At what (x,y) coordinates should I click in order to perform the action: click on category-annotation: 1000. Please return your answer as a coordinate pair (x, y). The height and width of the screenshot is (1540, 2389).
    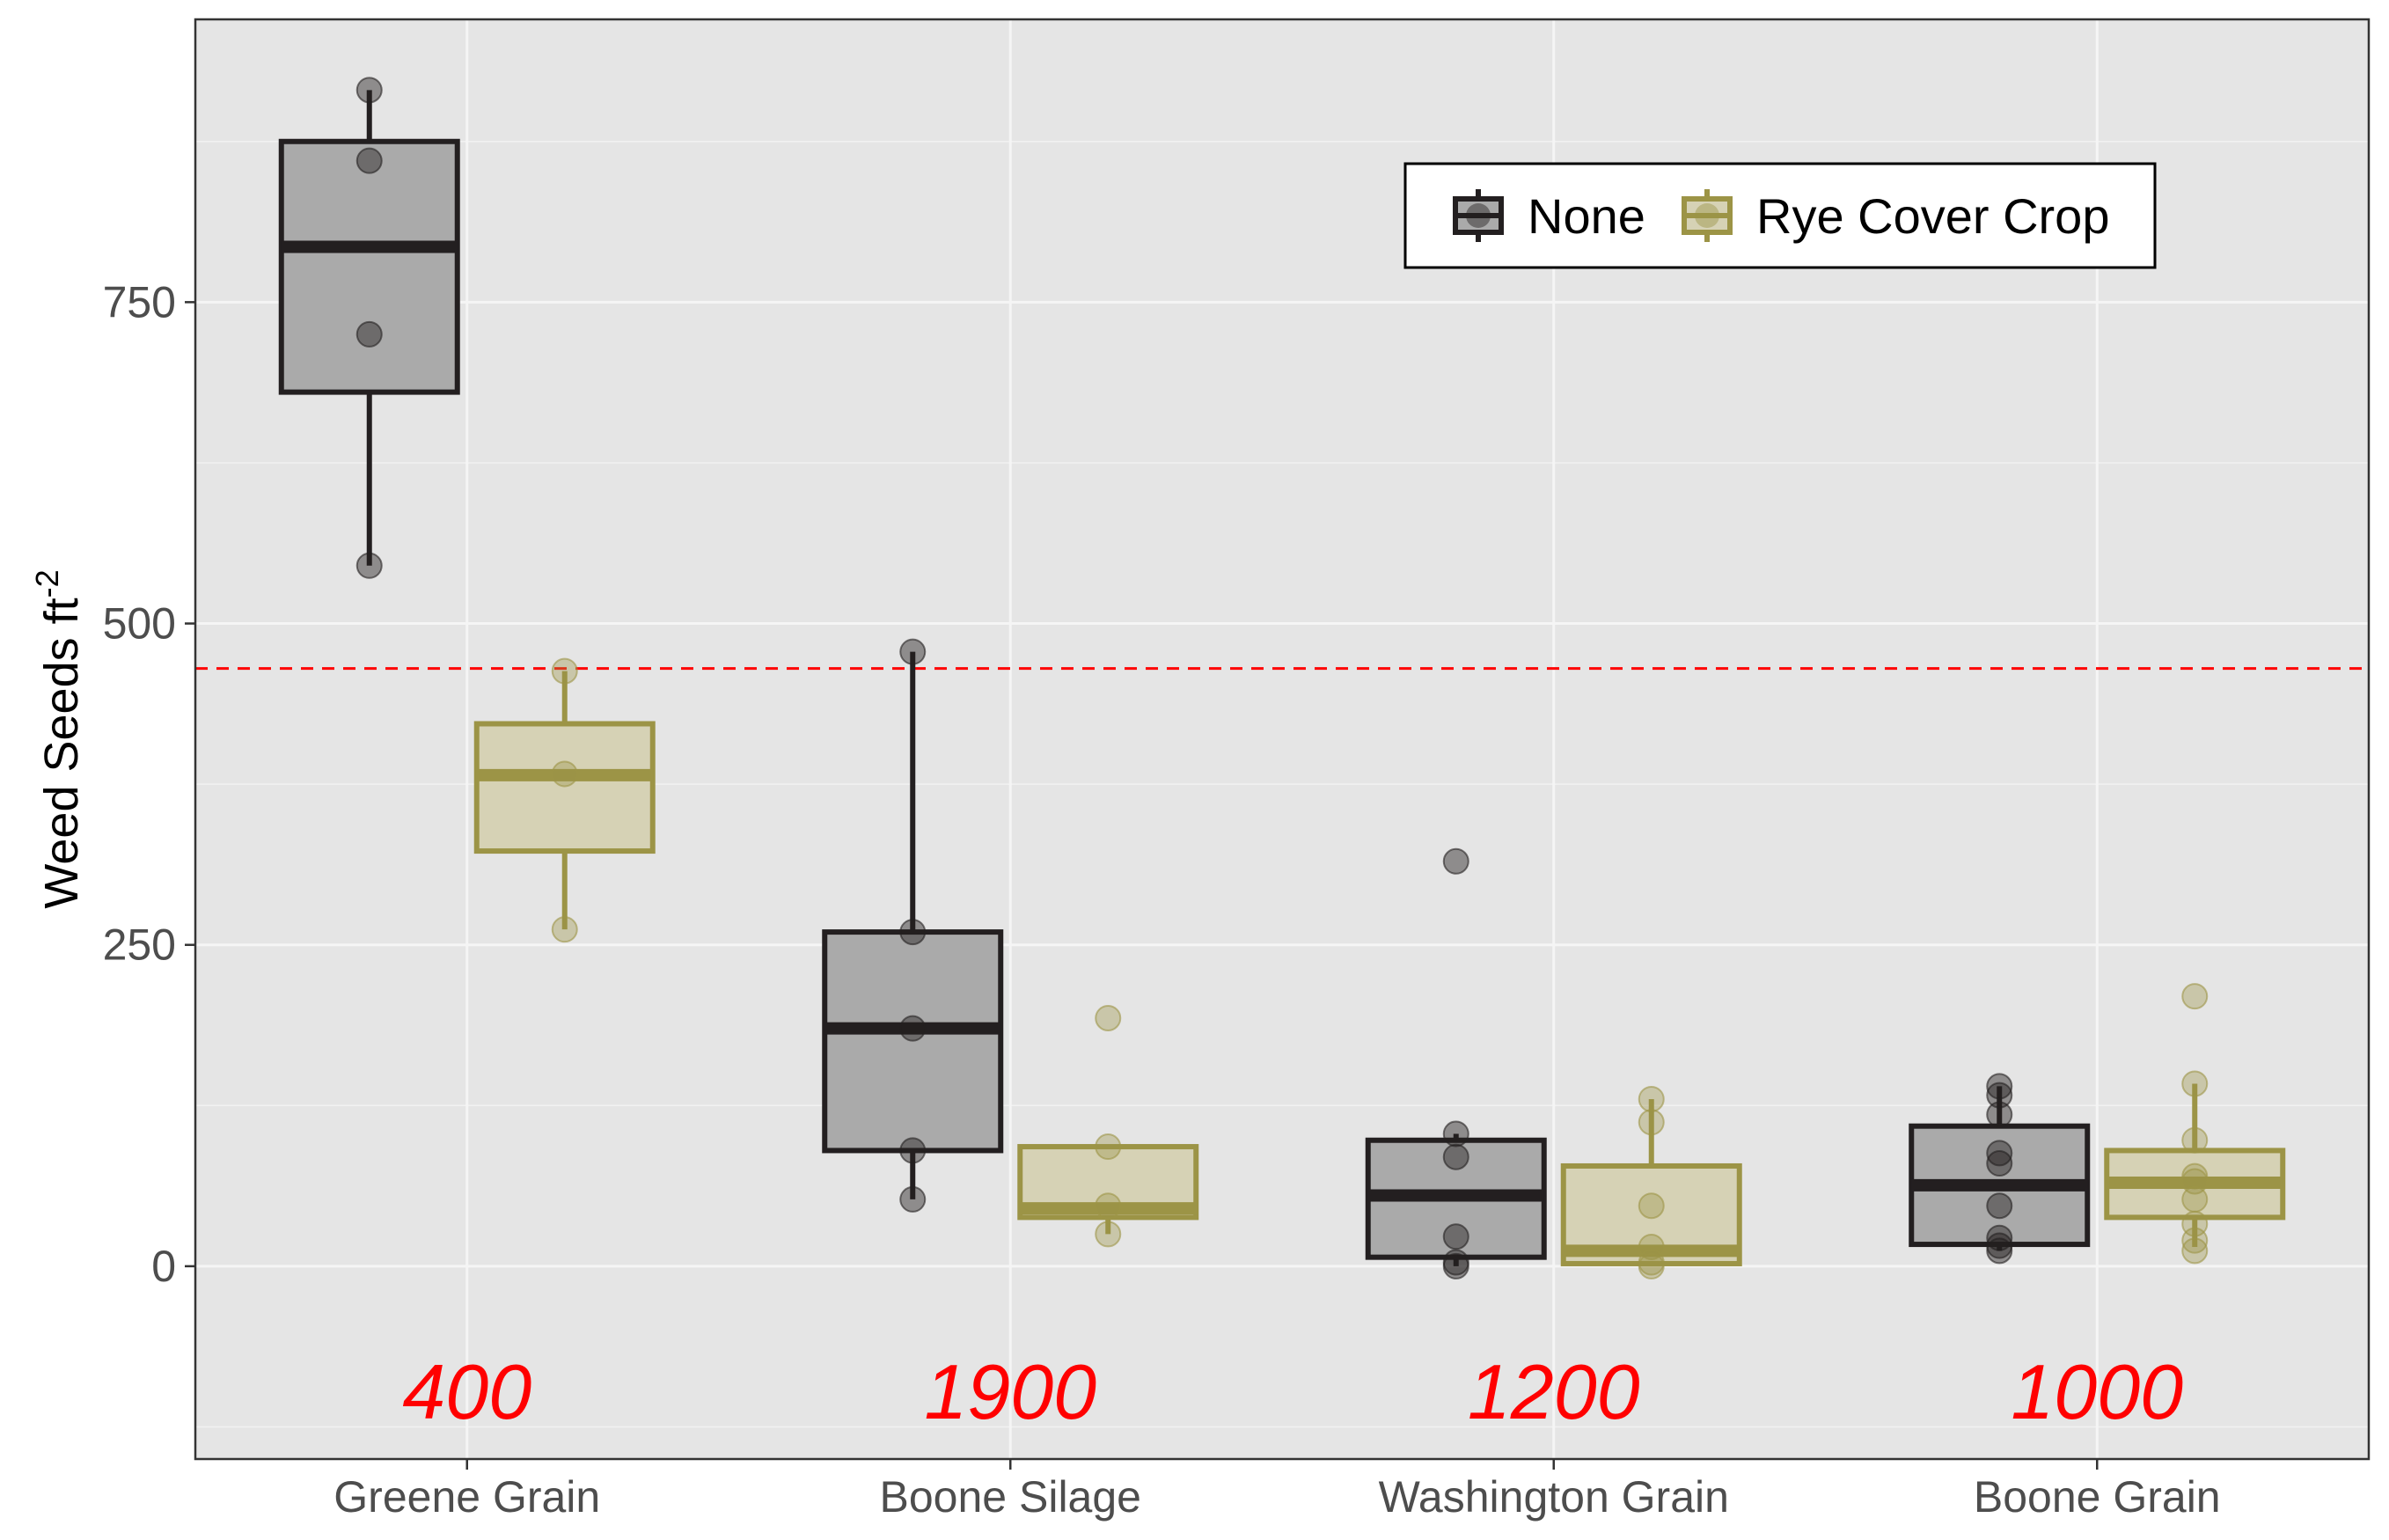
    Looking at the image, I should click on (2097, 1392).